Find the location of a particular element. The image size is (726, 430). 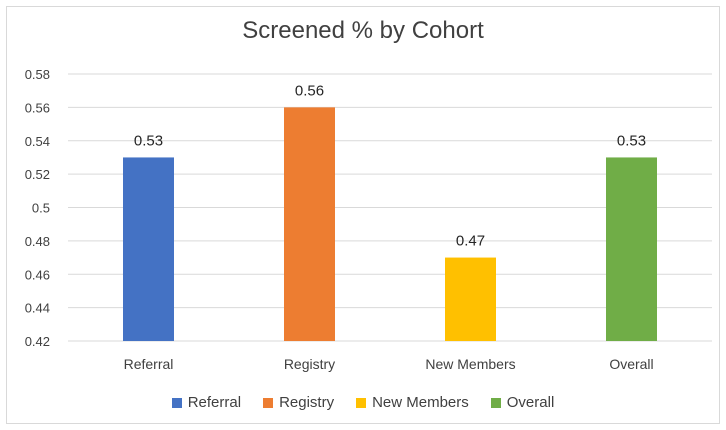

y-tick-label: 0.42 is located at coordinates (37, 341).